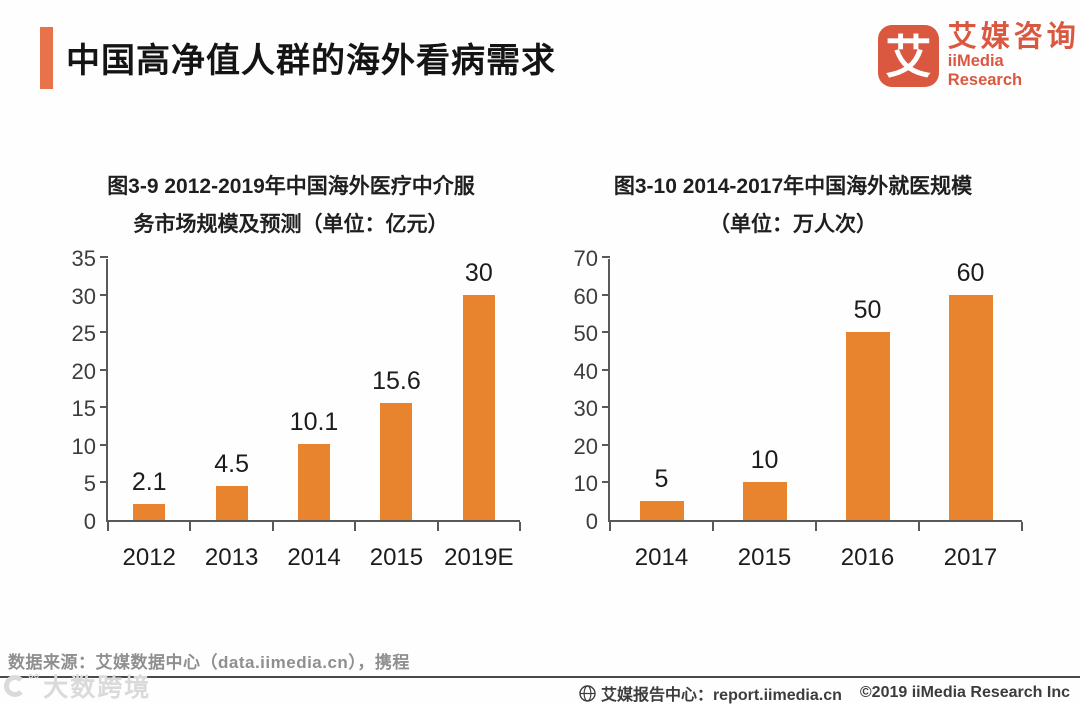  I want to click on y-axis-tick-label: 35, so click(83, 258).